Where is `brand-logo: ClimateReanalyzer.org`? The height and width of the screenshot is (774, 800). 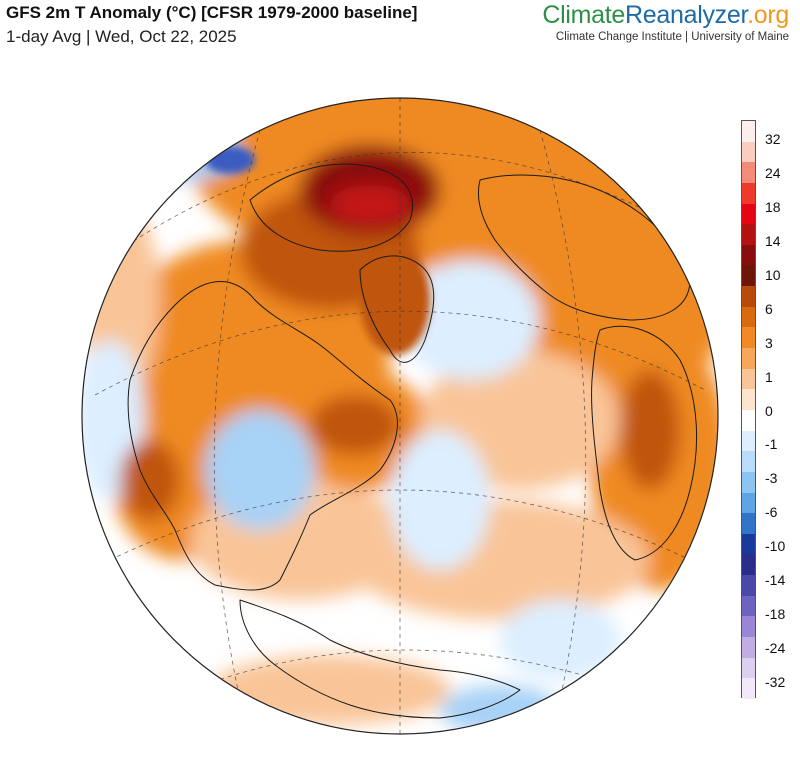 brand-logo: ClimateReanalyzer.org is located at coordinates (665, 15).